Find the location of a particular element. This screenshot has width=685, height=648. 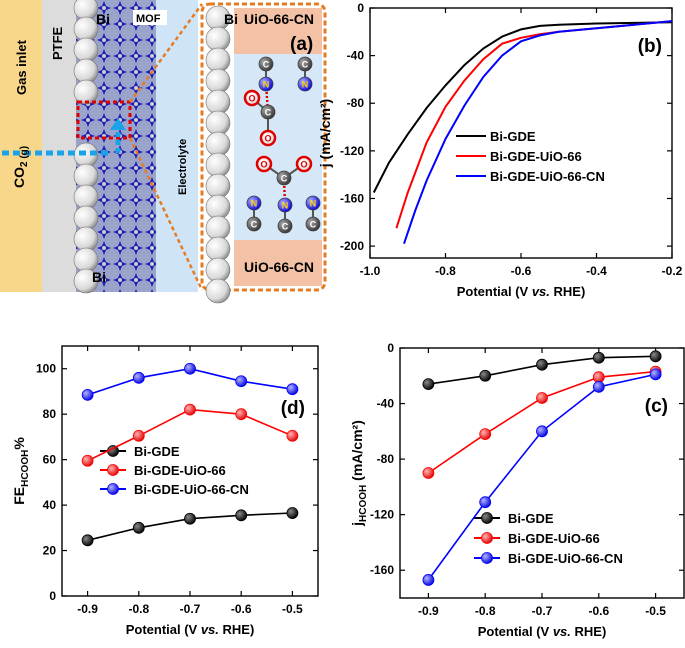

legend-label: Bi-GDE-UiO-66 is located at coordinates (554, 538).